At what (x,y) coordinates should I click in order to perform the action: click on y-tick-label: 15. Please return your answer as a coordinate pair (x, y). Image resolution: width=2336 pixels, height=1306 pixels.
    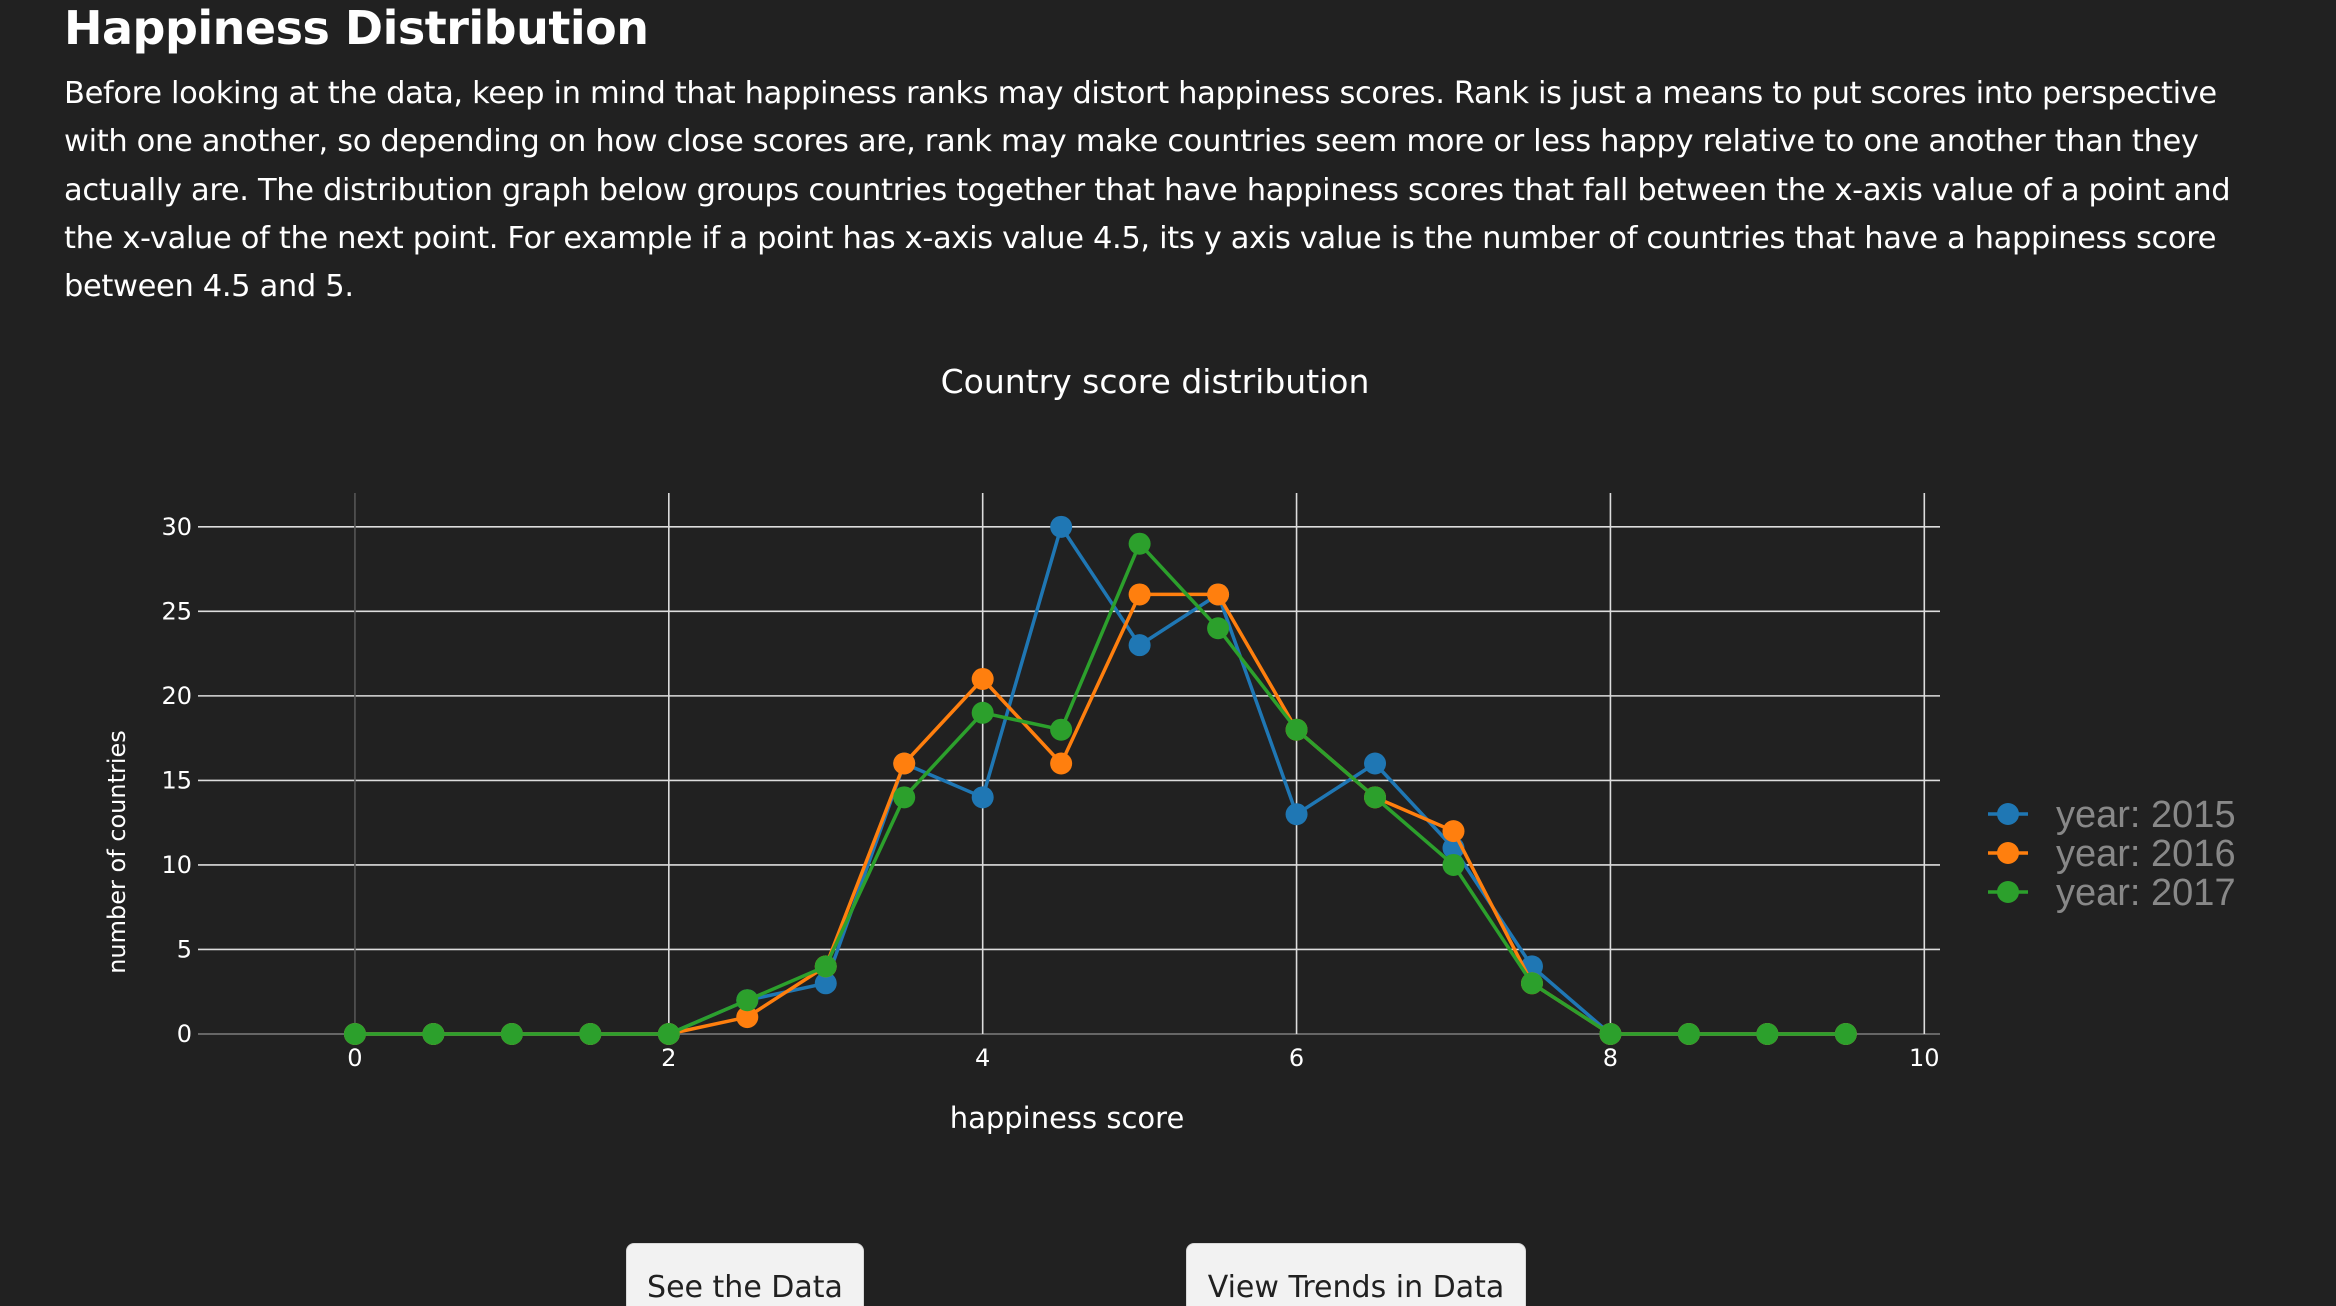
    Looking at the image, I should click on (176, 780).